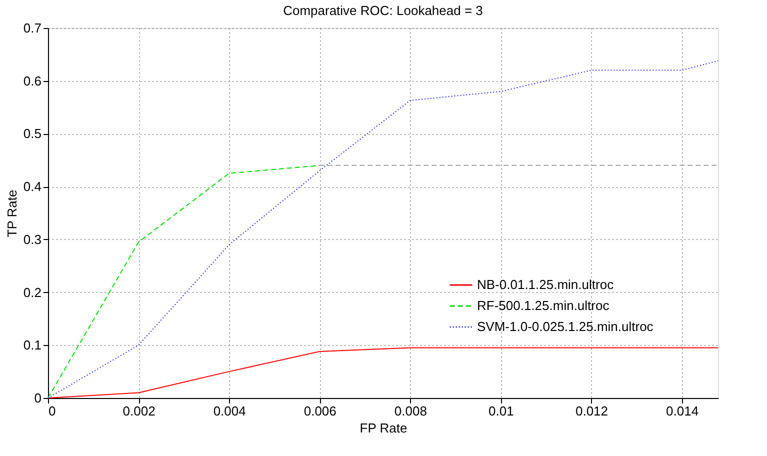 The height and width of the screenshot is (456, 767). What do you see at coordinates (38, 398) in the screenshot?
I see `y-tick-label: 0` at bounding box center [38, 398].